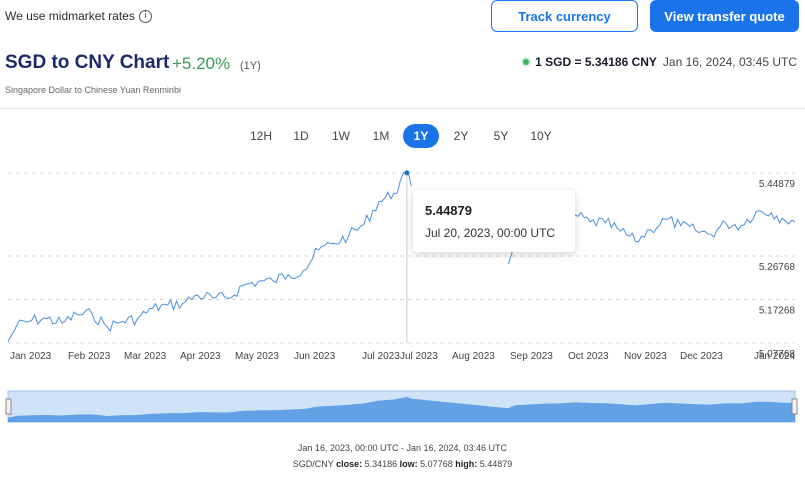 This screenshot has height=484, width=805. Describe the element at coordinates (349, 464) in the screenshot. I see `footer-close-label: close:` at that location.